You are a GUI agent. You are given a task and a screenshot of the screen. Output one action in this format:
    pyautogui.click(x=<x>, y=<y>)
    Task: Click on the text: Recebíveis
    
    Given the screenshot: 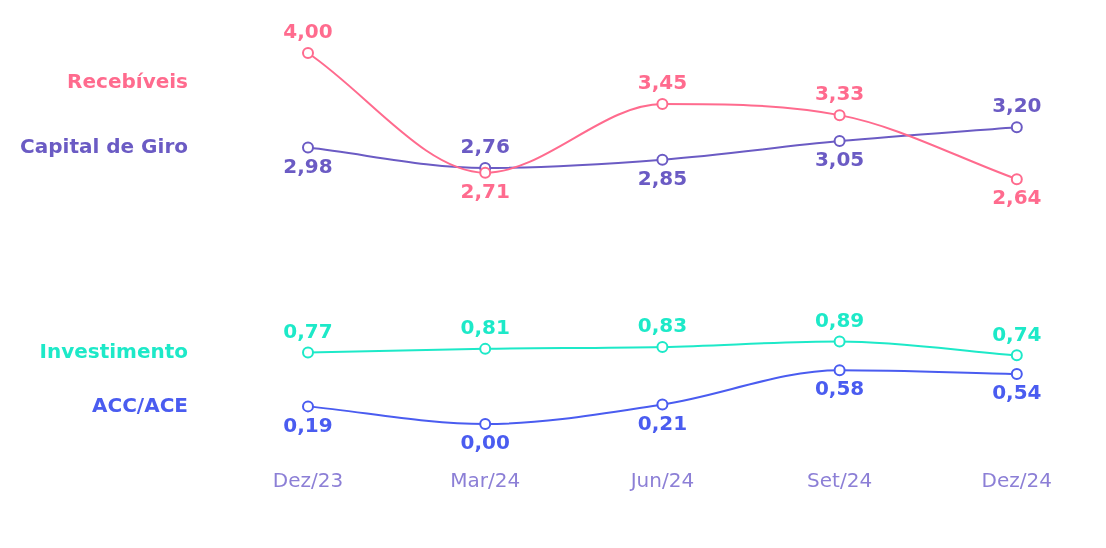 What is the action you would take?
    pyautogui.click(x=127, y=81)
    